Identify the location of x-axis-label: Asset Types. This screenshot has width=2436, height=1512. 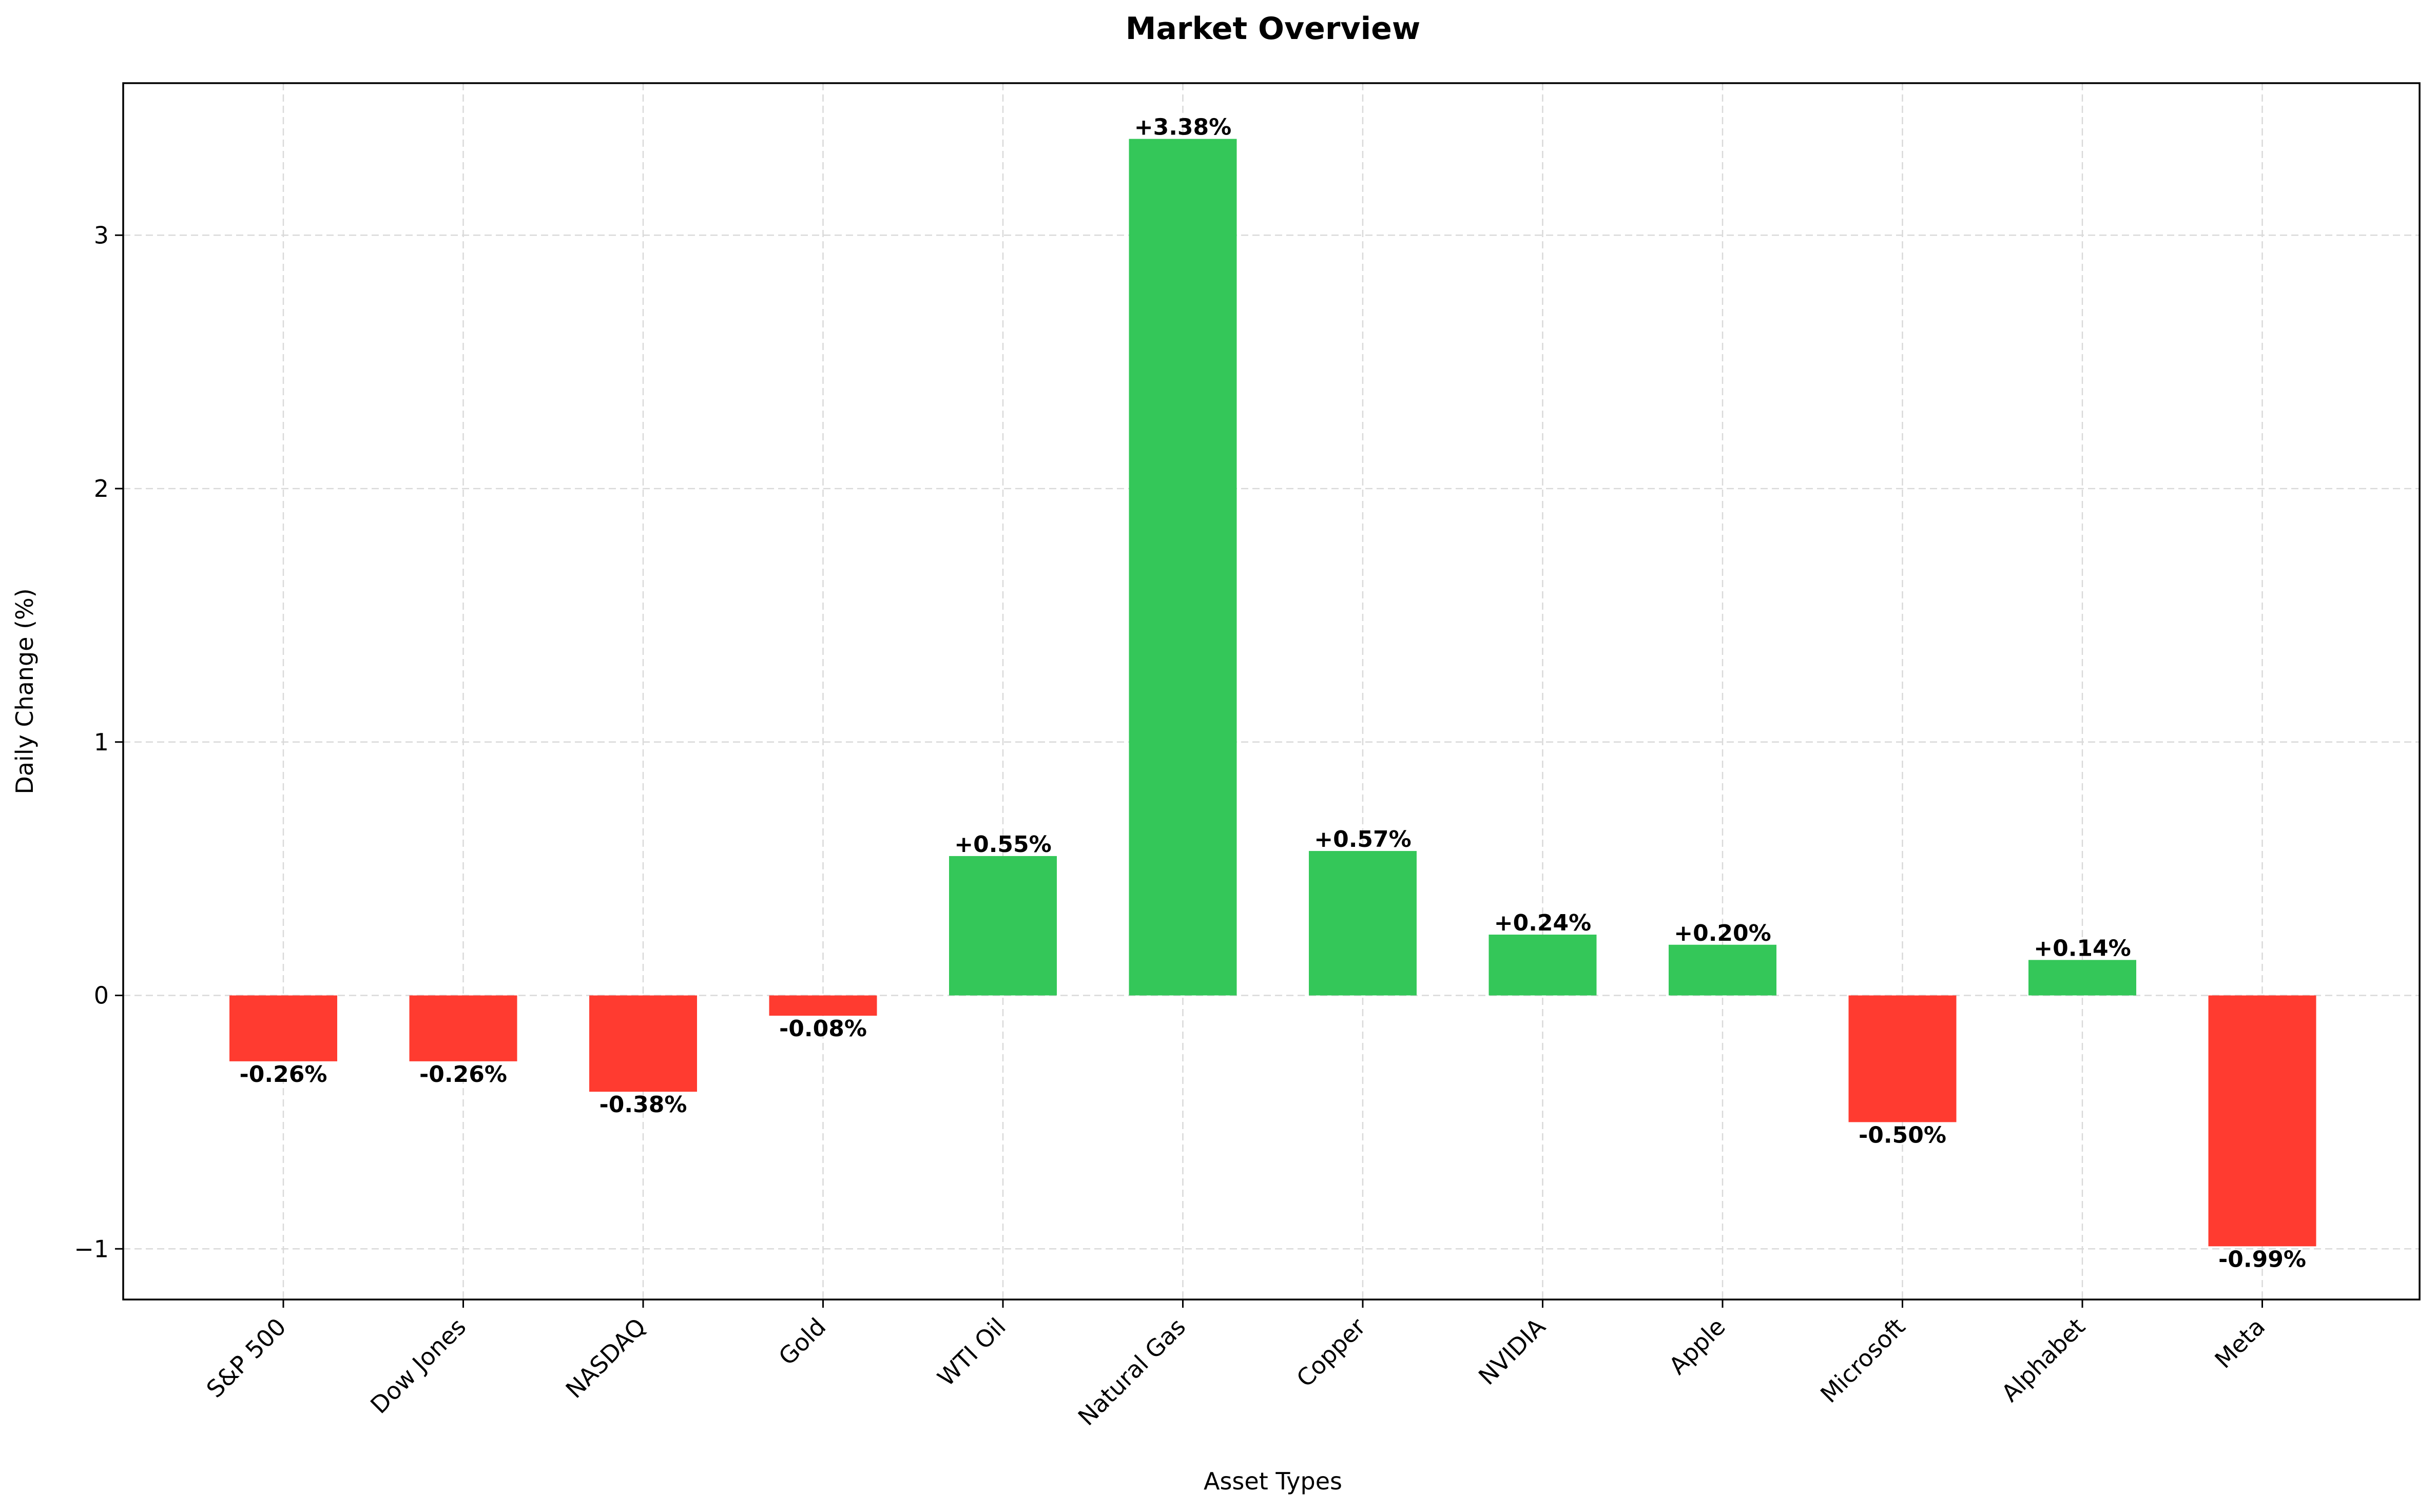
(1273, 1481).